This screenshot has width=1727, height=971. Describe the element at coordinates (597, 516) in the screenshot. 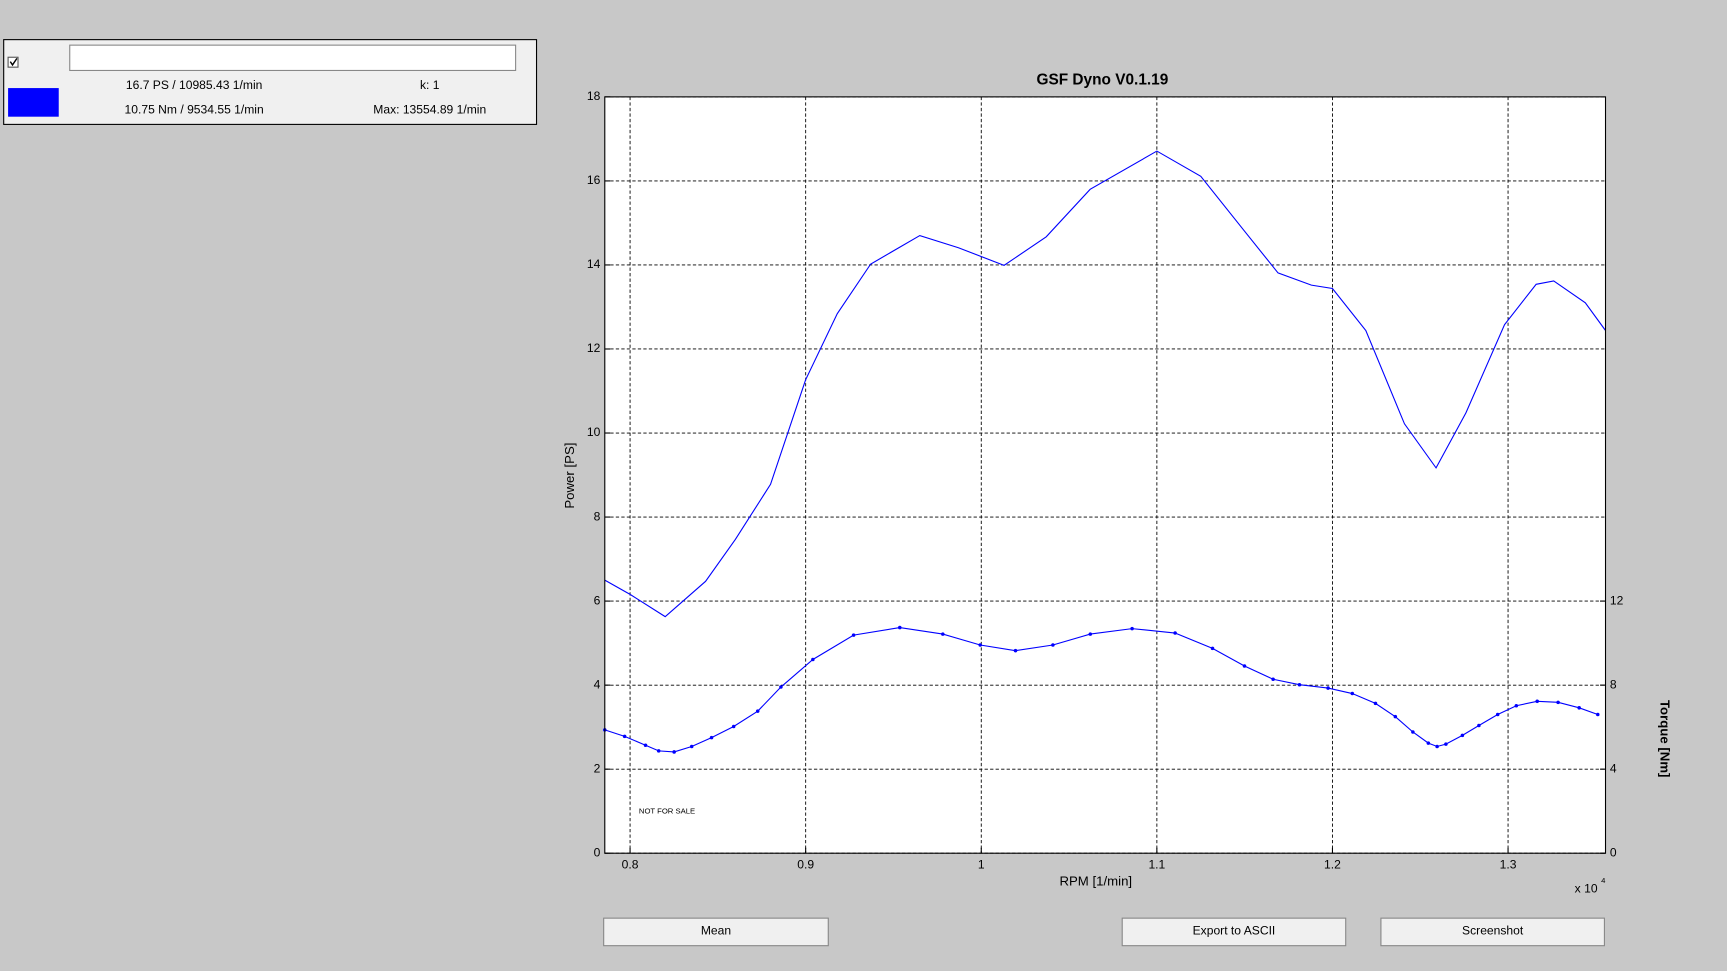

I see `y-tick-label: 8` at that location.